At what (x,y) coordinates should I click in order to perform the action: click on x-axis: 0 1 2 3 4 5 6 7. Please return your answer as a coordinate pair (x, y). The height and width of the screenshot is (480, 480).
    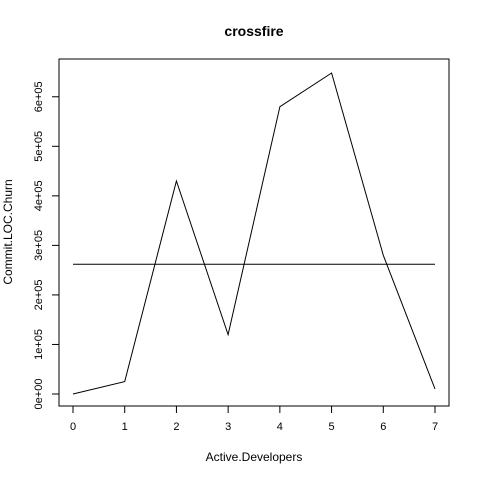
    Looking at the image, I should click on (254, 419).